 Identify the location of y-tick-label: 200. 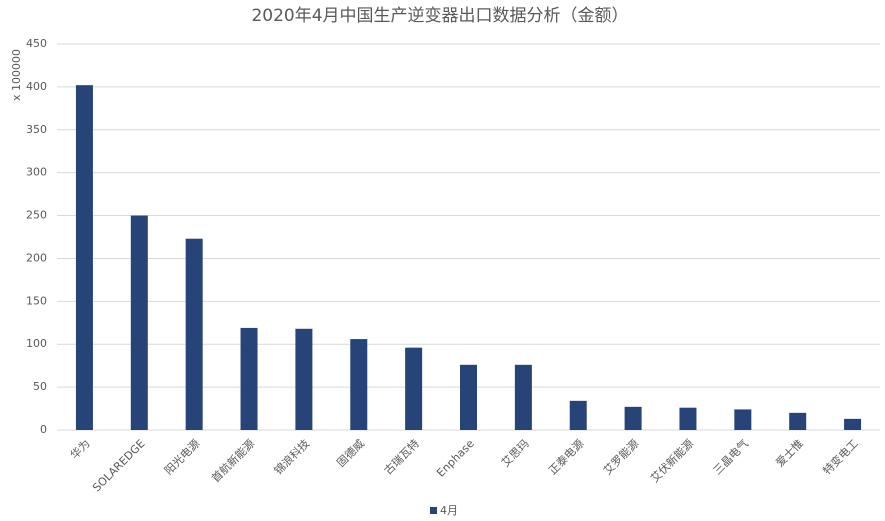
(36, 257).